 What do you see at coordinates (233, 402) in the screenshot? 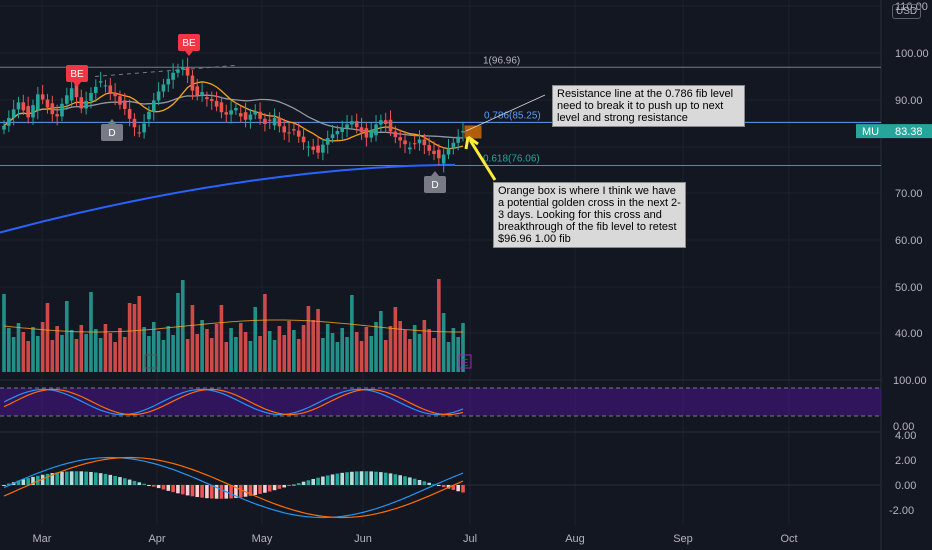
I see `stoch-d-line` at bounding box center [233, 402].